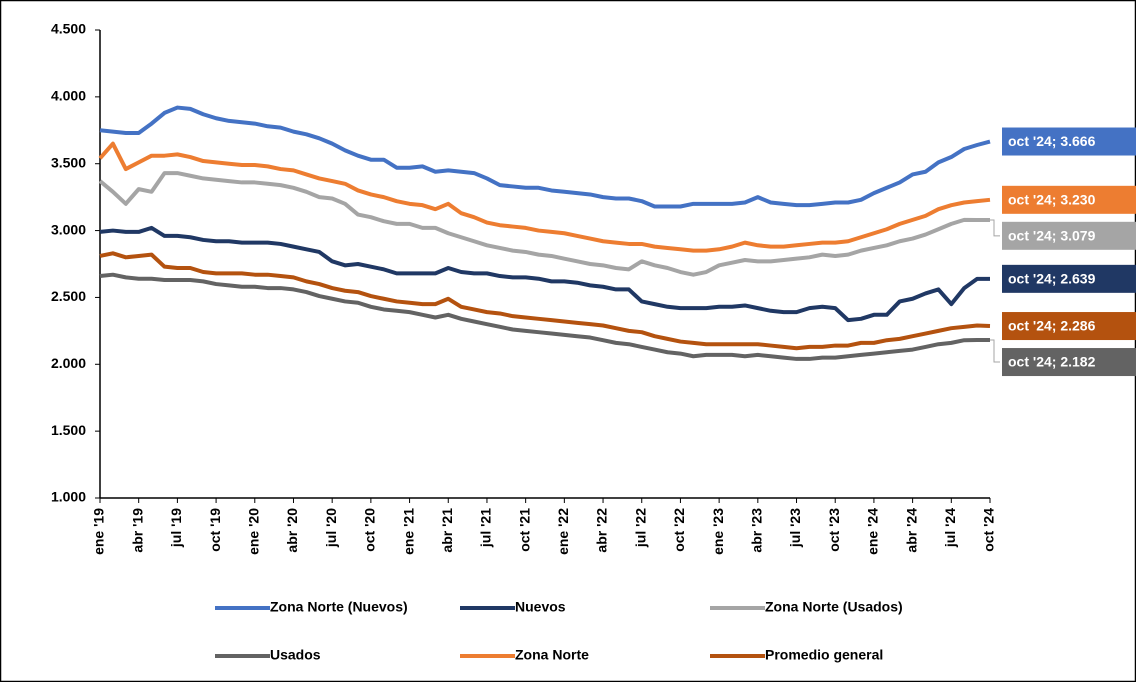  What do you see at coordinates (486, 528) in the screenshot?
I see `x-tick-label: jul '21` at bounding box center [486, 528].